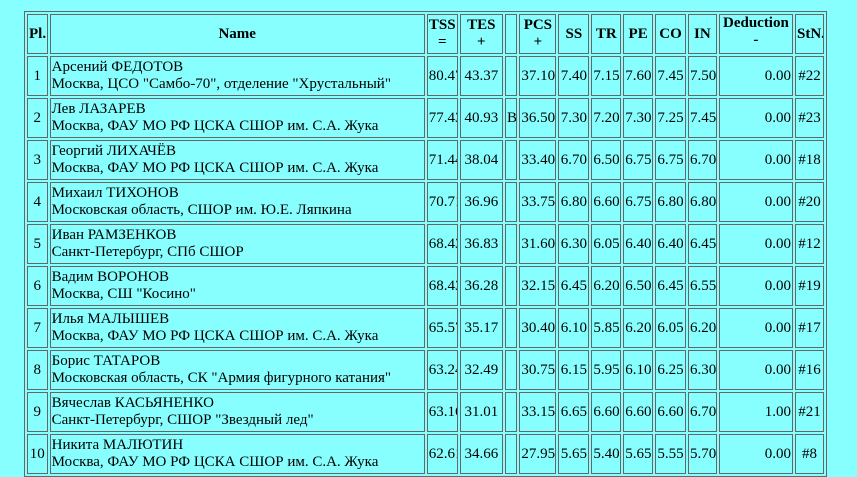  Describe the element at coordinates (606, 34) in the screenshot. I see `header-tr: TR` at that location.